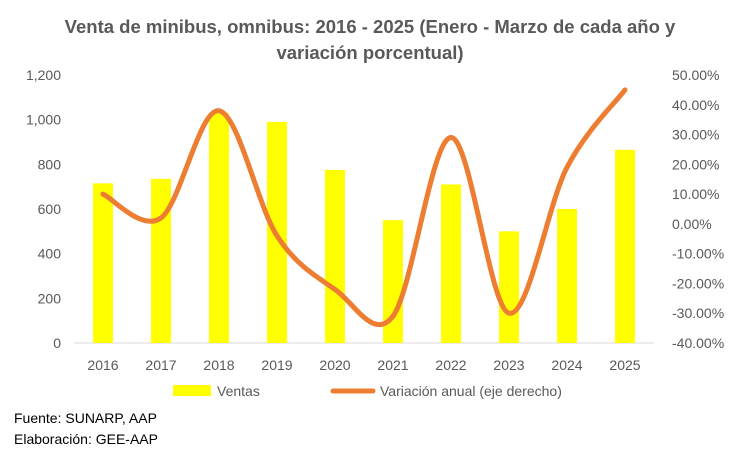 This screenshot has width=740, height=450. What do you see at coordinates (471, 391) in the screenshot?
I see `legend-label-variacion: Variación anual (eje derecho)` at bounding box center [471, 391].